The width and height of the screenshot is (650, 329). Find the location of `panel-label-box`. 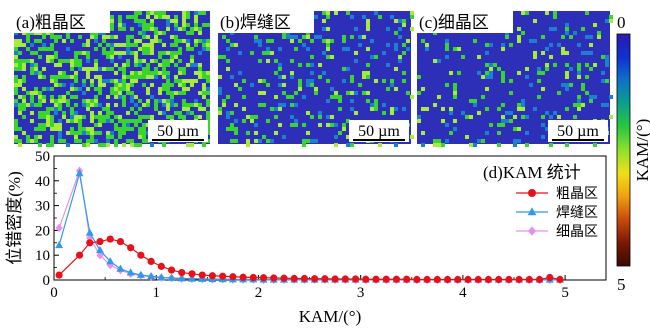

panel-label-box is located at coordinates (465, 22).